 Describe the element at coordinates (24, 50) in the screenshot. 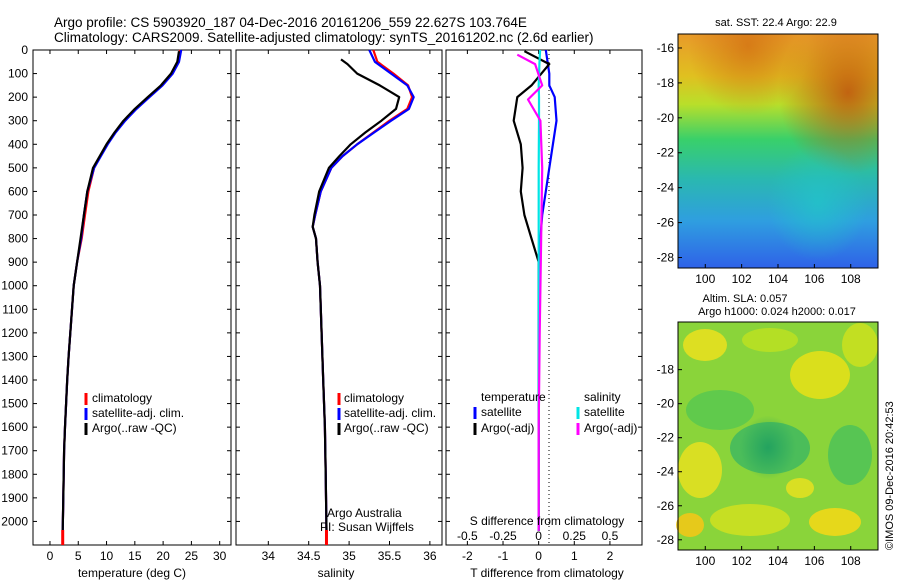

I see `depth-tick-label: 0` at that location.